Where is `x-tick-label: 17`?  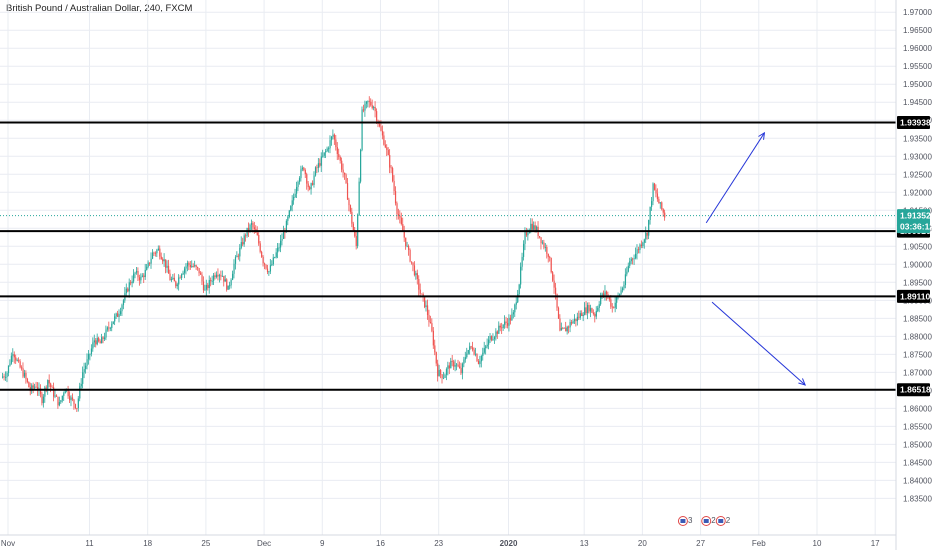 x-tick-label: 17 is located at coordinates (875, 543).